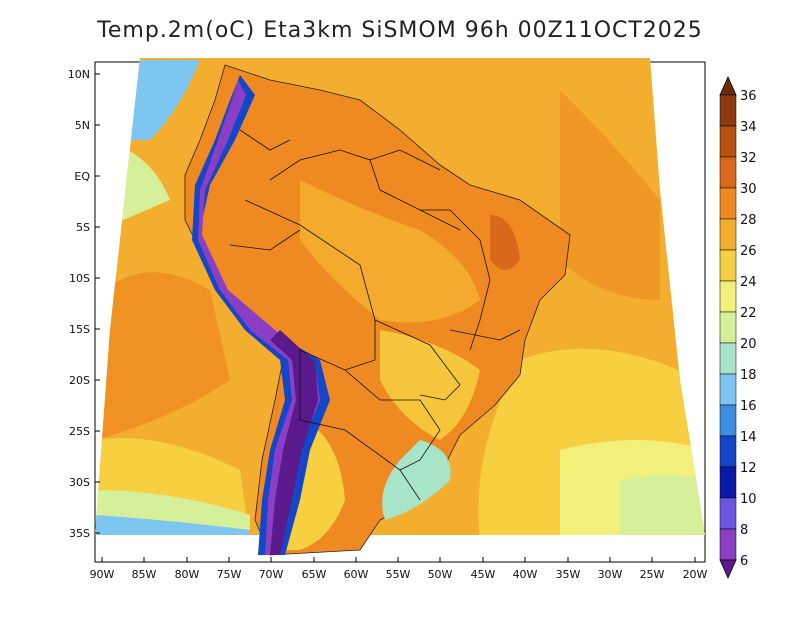 The height and width of the screenshot is (618, 800). Describe the element at coordinates (356, 574) in the screenshot. I see `lon-tick-label: 60W` at that location.